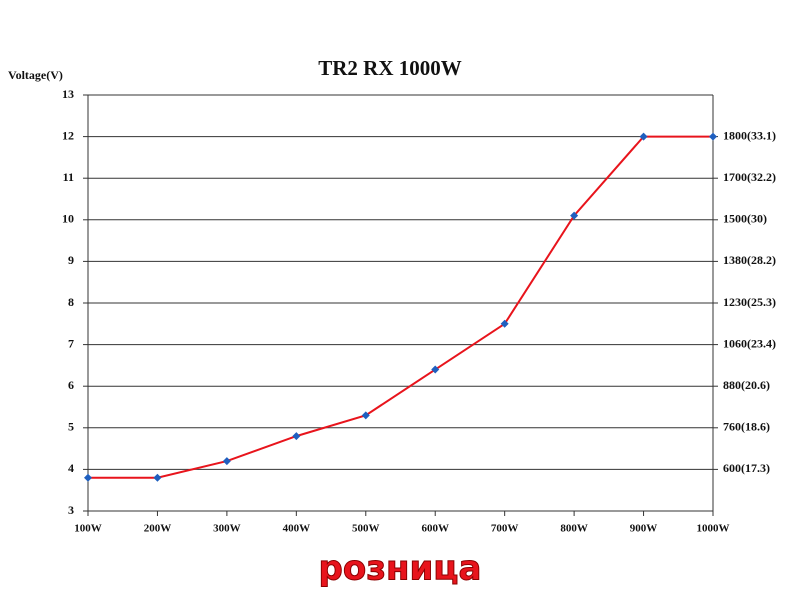 The image size is (800, 600). Describe the element at coordinates (68, 94) in the screenshot. I see `y-tick-label: 13` at that location.